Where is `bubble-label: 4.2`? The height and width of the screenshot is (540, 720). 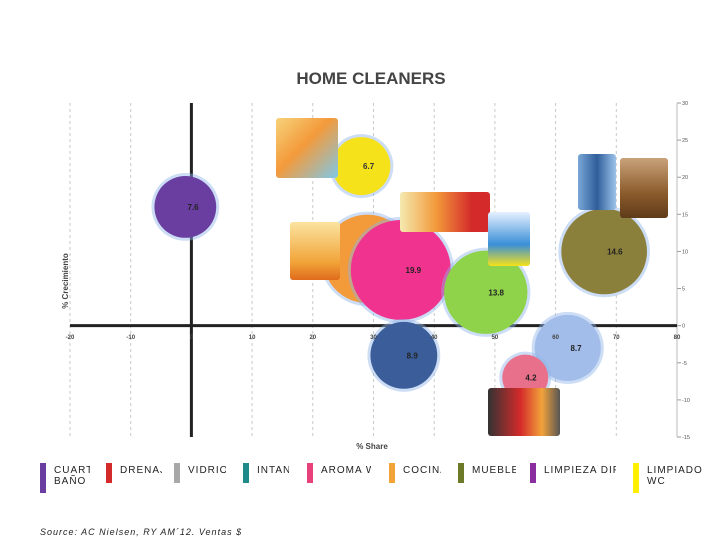
bubble-label: 4.2 is located at coordinates (531, 378).